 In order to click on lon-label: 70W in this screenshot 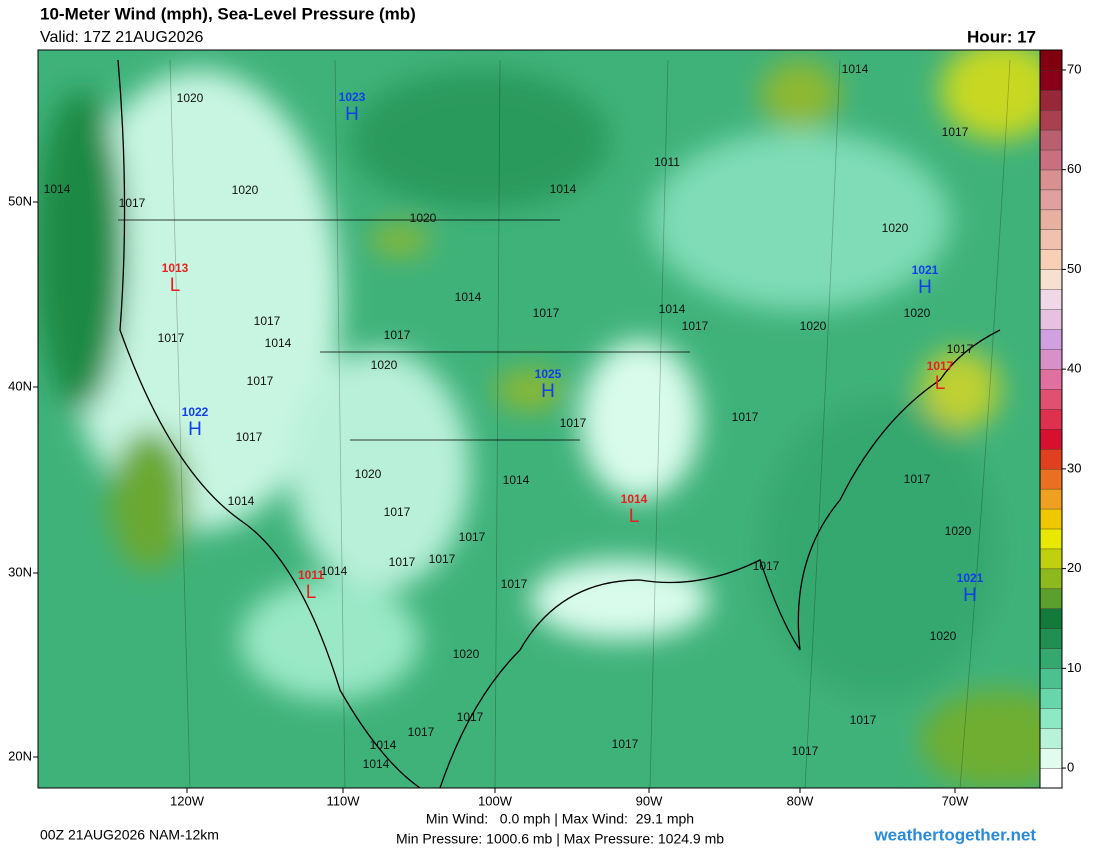, I will do `click(955, 800)`.